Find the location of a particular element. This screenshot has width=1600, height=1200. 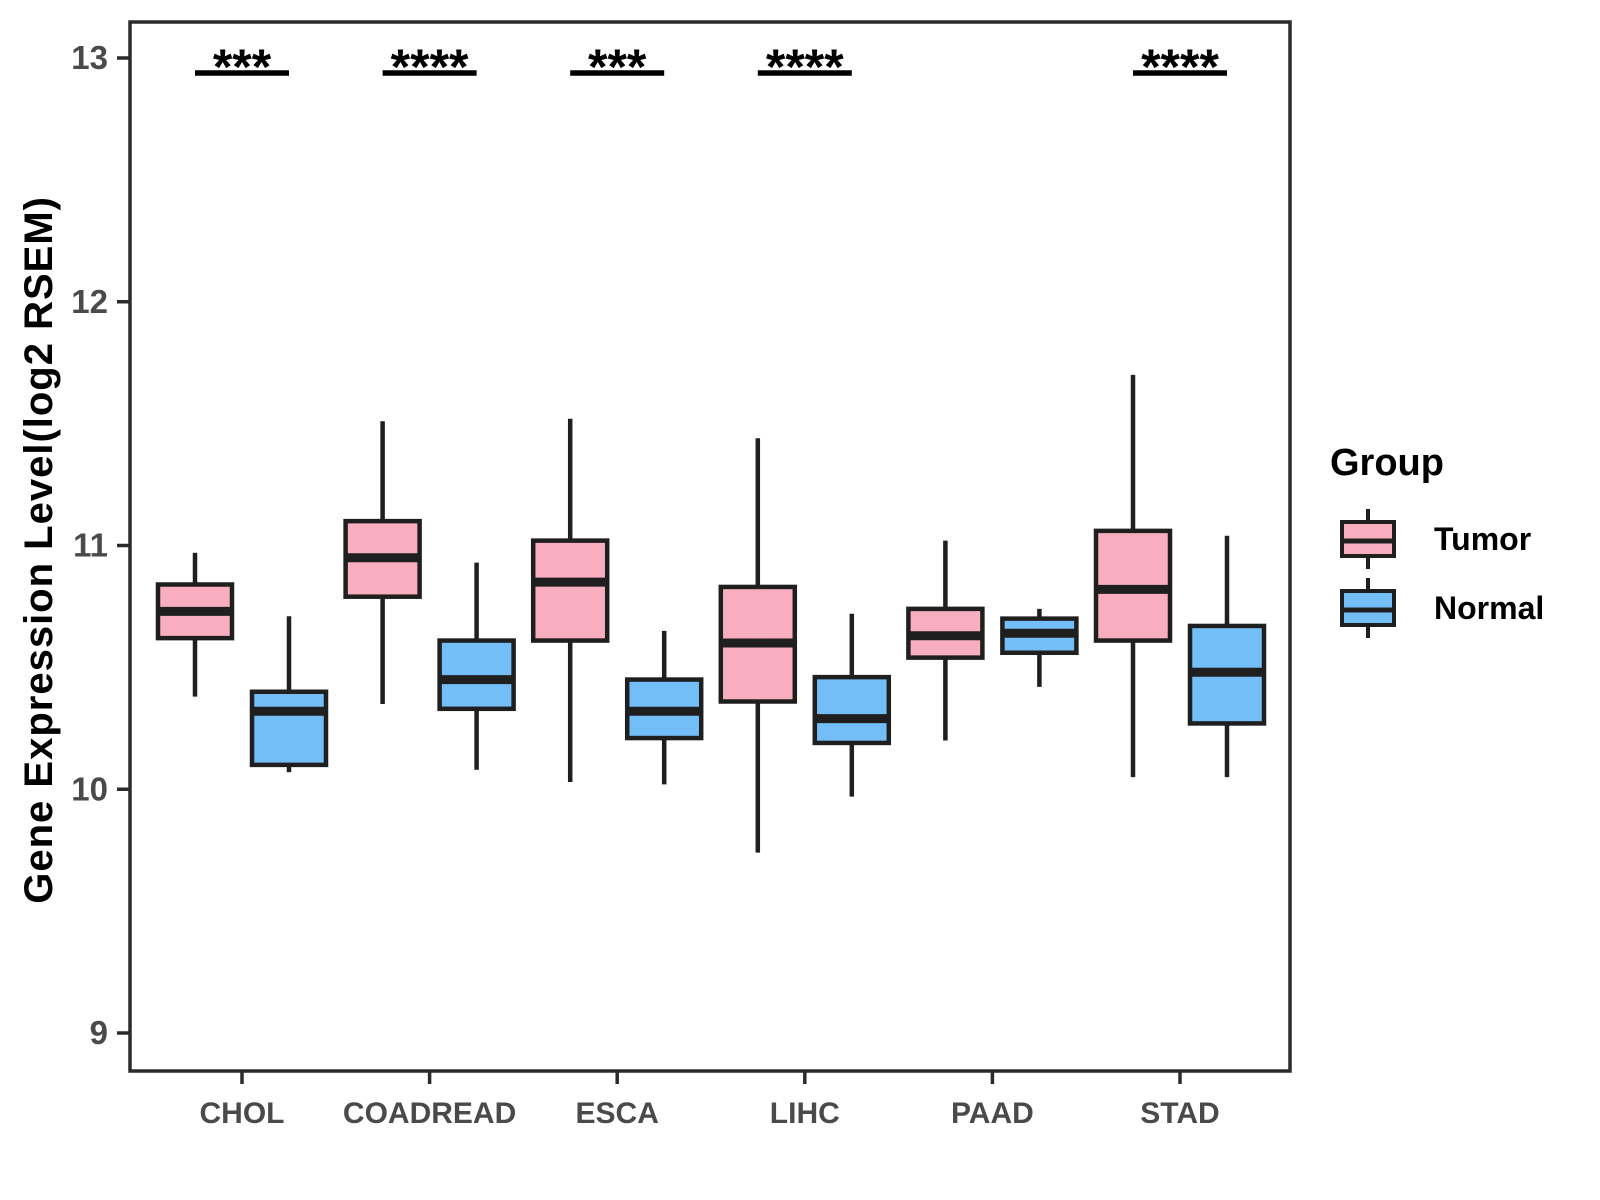

tumor-boxplot-key-icon is located at coordinates (1368, 539).